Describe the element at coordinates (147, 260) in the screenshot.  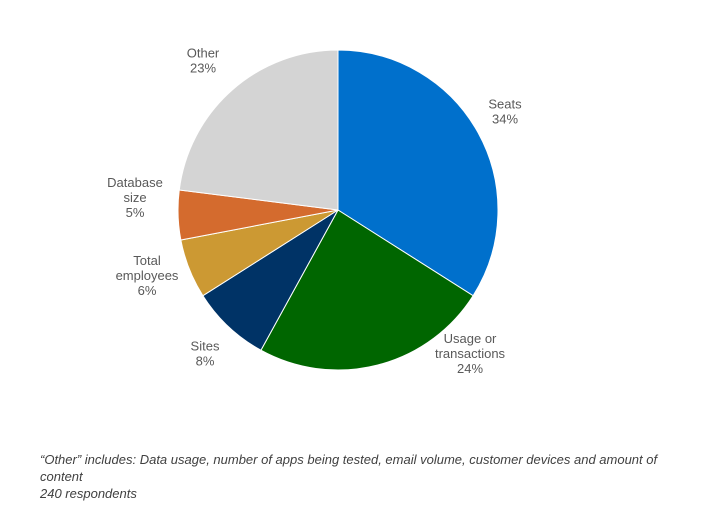
I see `slice-name-label: Total` at that location.